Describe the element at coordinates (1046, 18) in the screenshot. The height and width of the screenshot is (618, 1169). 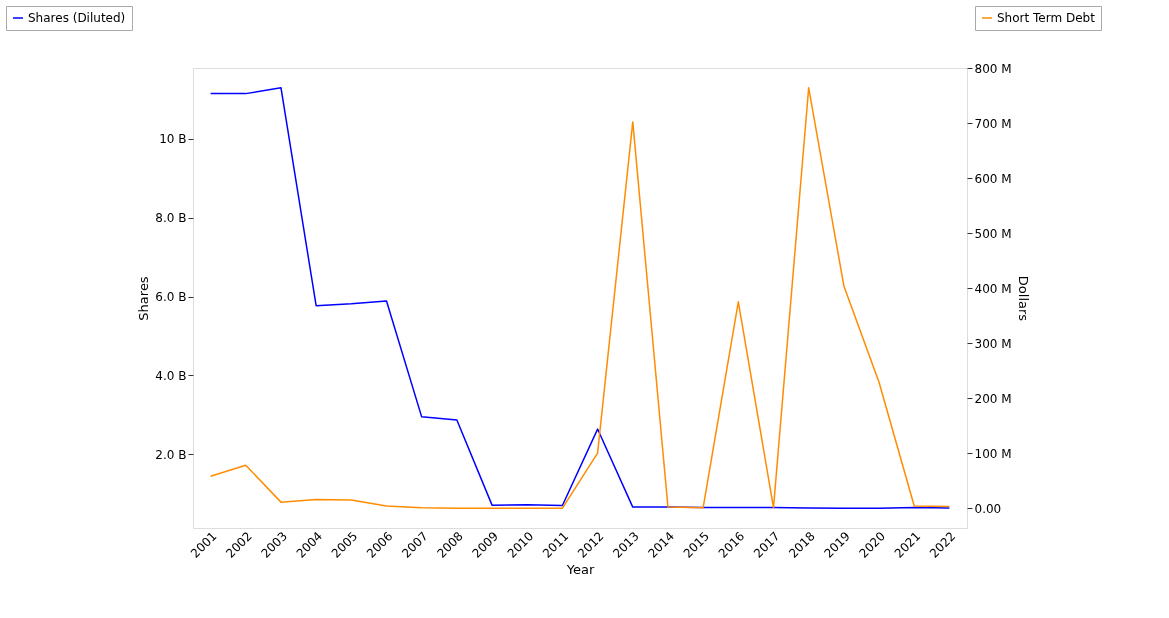
I see `legend-label: Short Term Debt` at that location.